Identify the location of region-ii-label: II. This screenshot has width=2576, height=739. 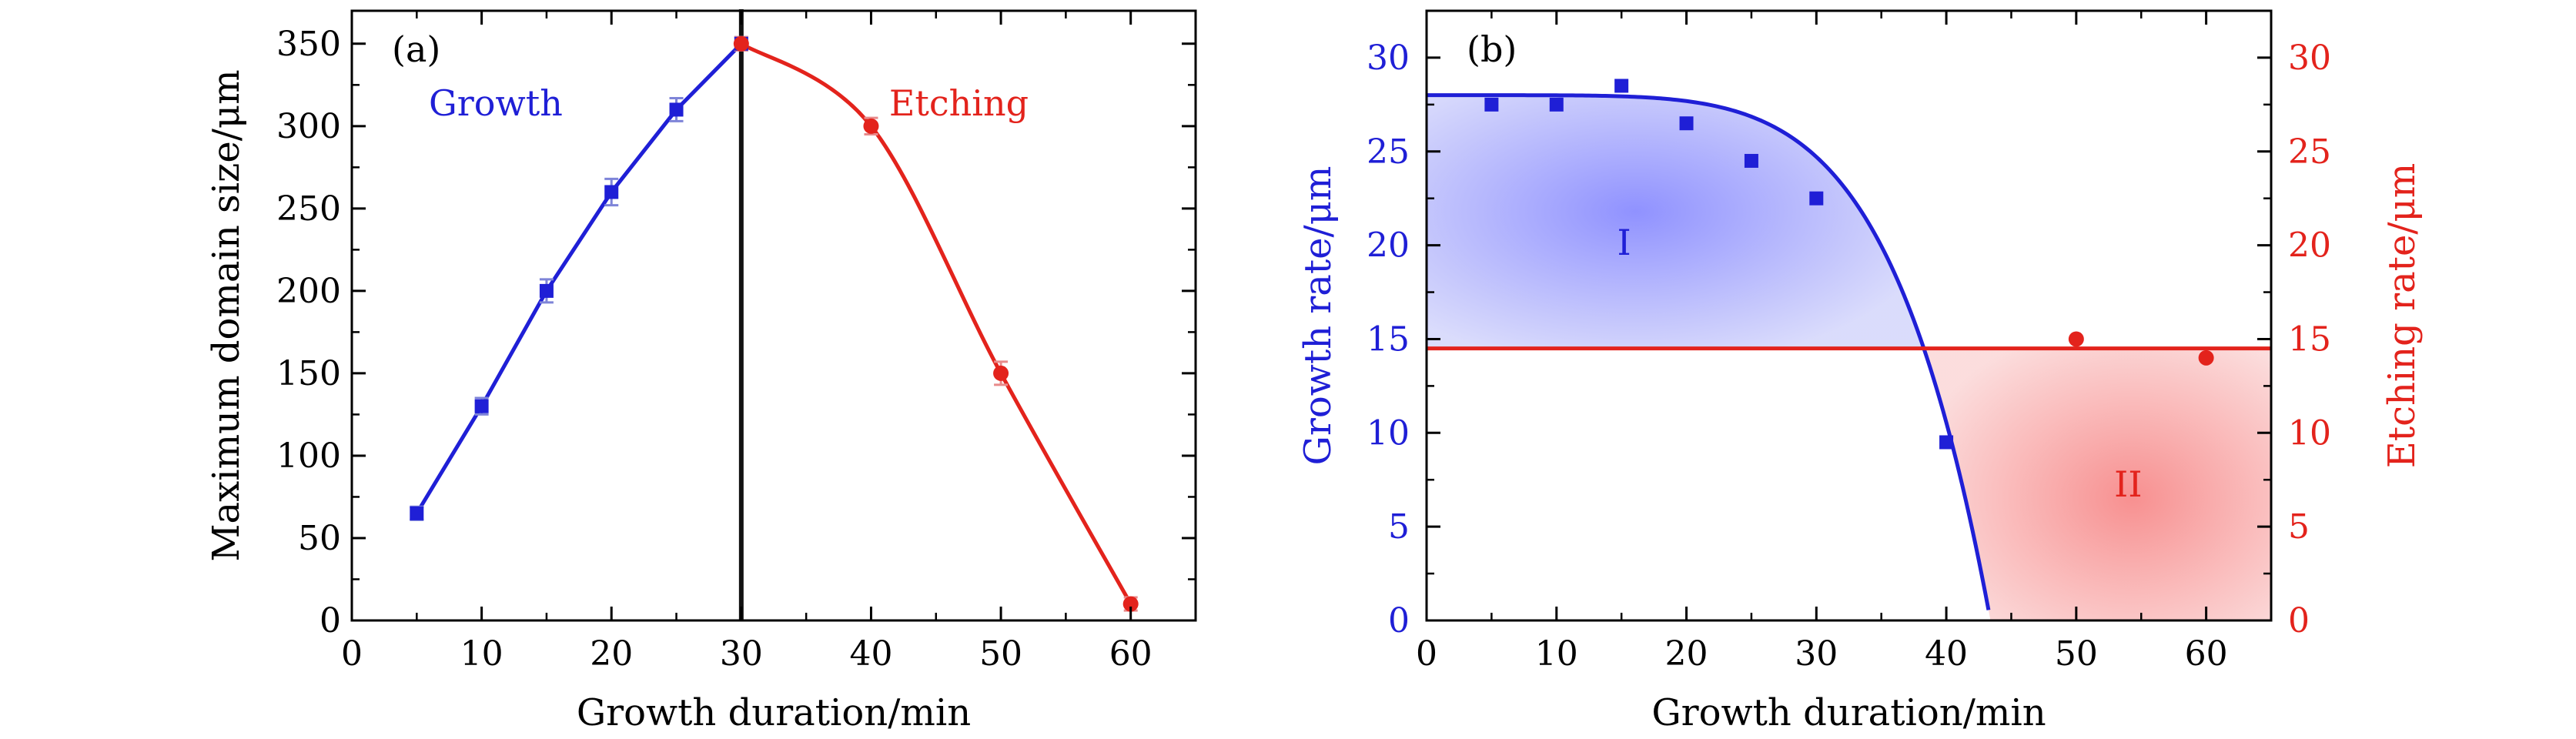
(2128, 484).